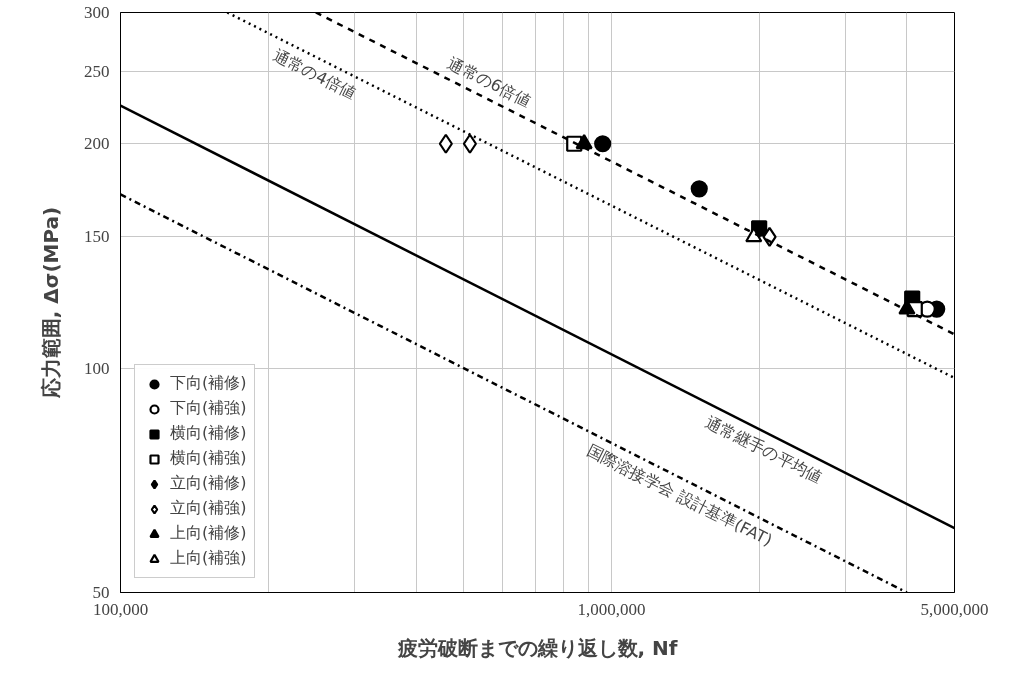 The image size is (1024, 692). What do you see at coordinates (97, 144) in the screenshot?
I see `y-tick-label: 200` at bounding box center [97, 144].